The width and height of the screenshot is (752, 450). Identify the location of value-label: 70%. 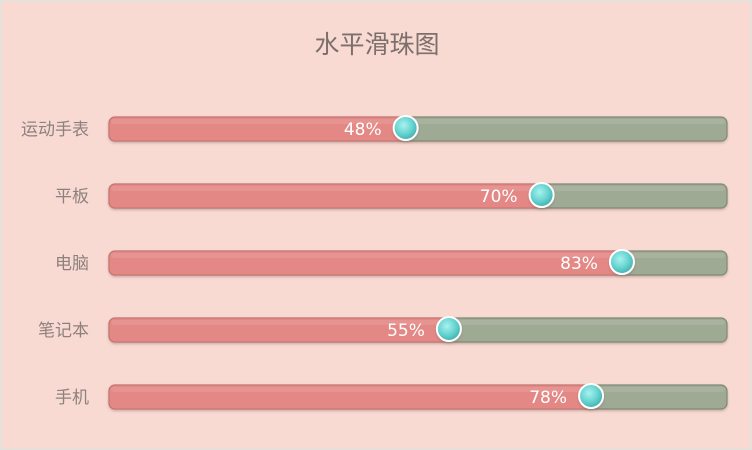
(499, 197).